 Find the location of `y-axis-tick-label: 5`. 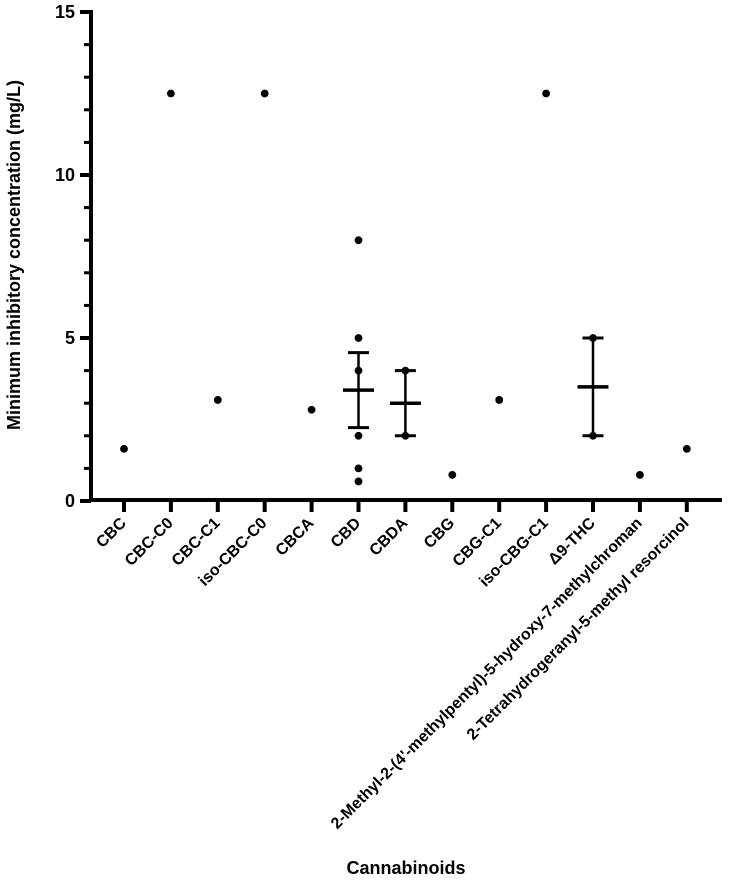

y-axis-tick-label: 5 is located at coordinates (70, 338).